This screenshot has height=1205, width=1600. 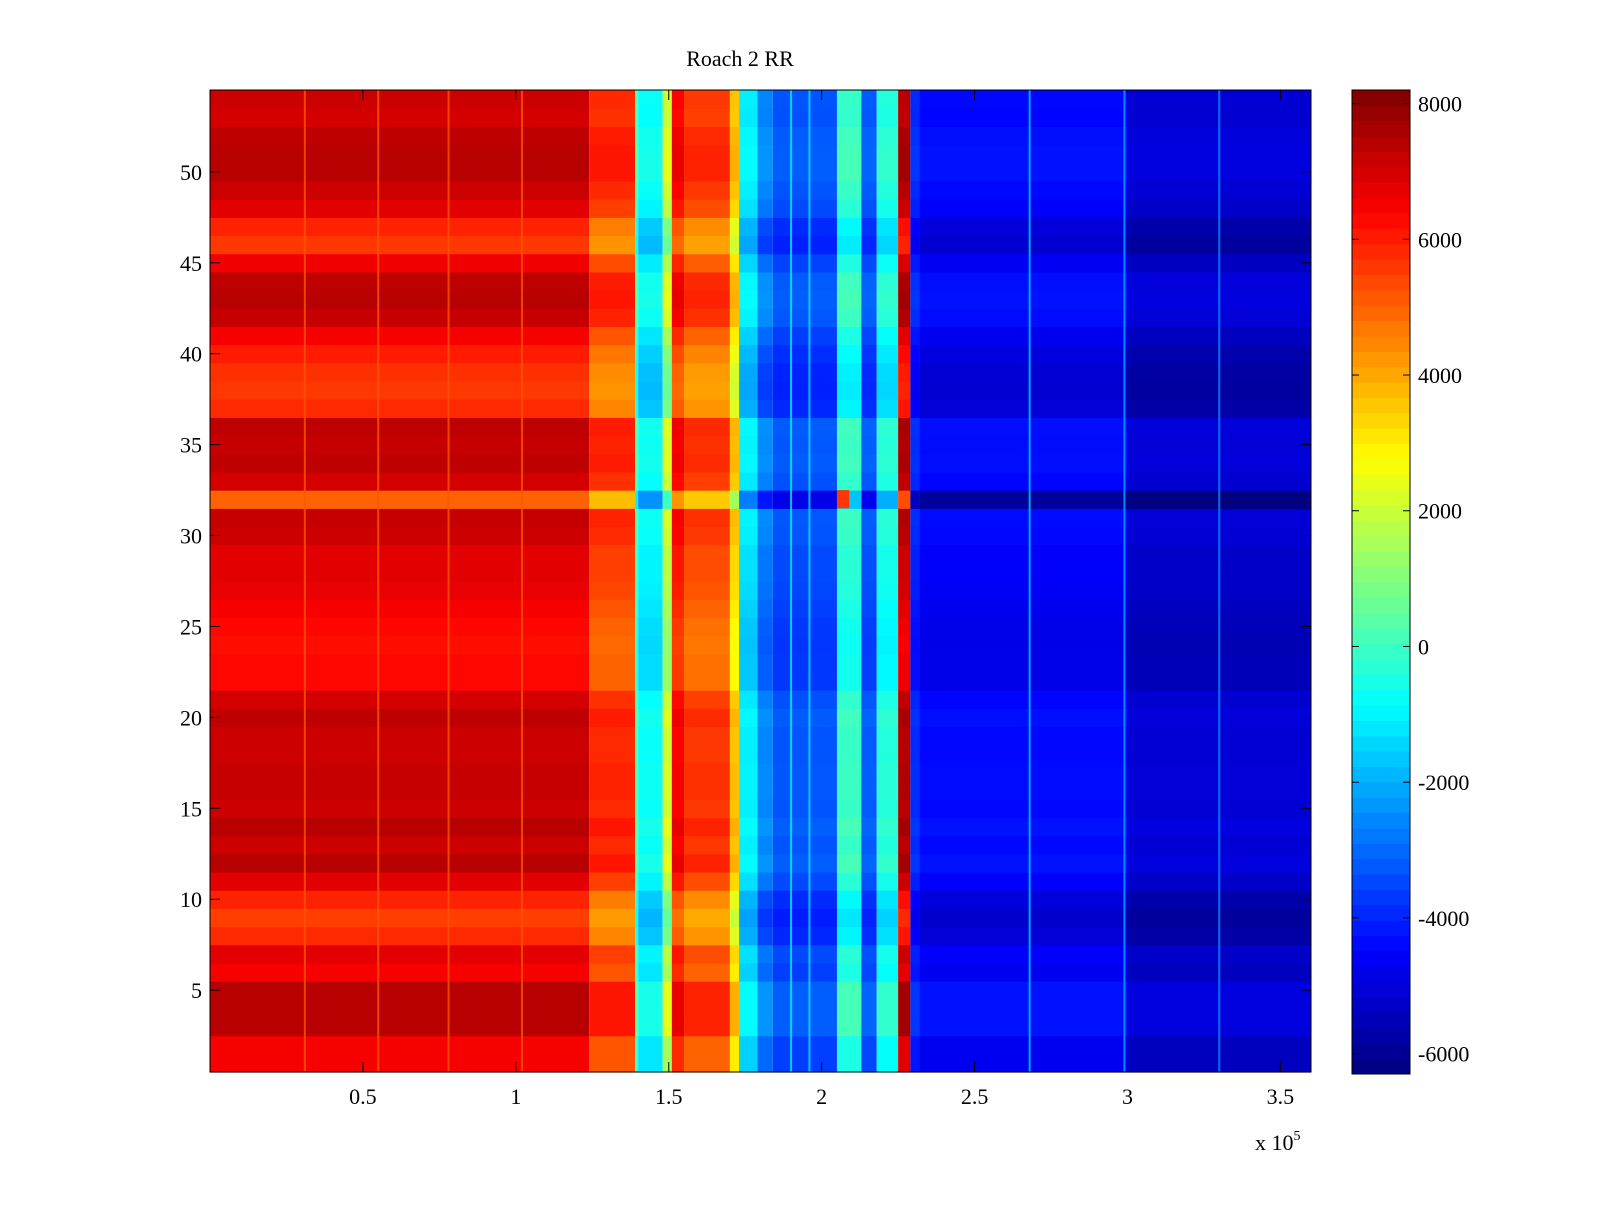 I want to click on colorbar-tick-label: 2000, so click(x=1440, y=511).